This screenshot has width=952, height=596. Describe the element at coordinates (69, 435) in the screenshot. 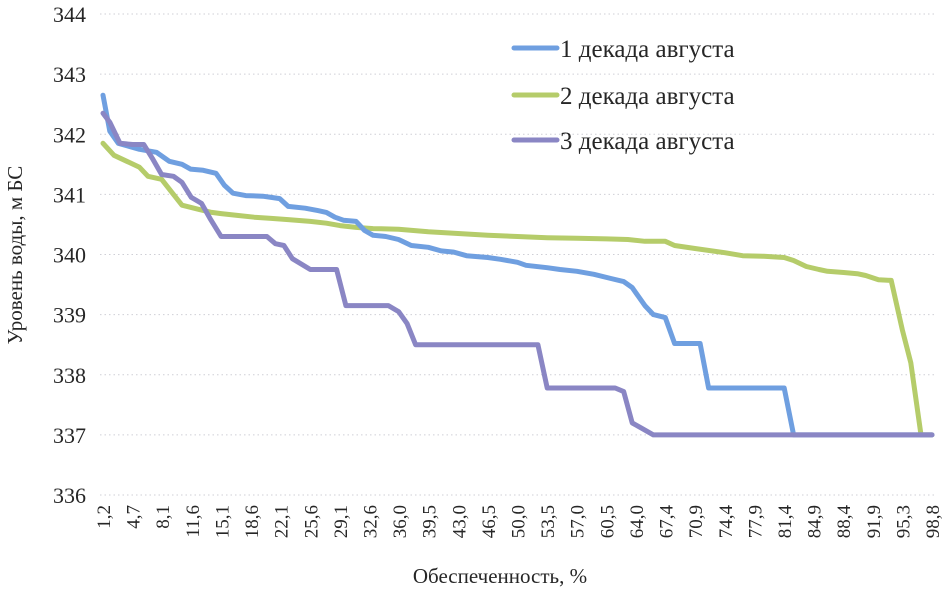

I see `y-tick-label: 337` at that location.